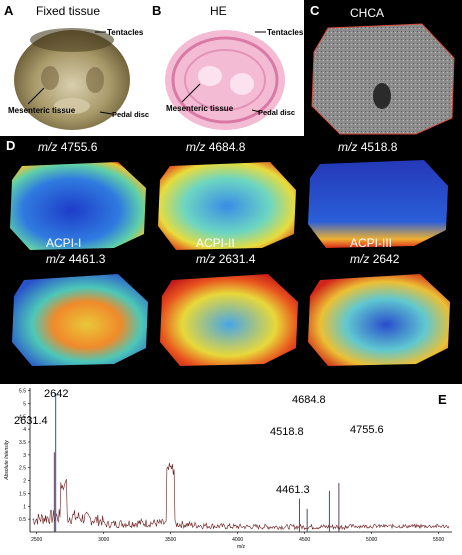 This screenshot has width=462, height=555. What do you see at coordinates (22, 417) in the screenshot?
I see `y-tick-label-2: 4.5` at bounding box center [22, 417].